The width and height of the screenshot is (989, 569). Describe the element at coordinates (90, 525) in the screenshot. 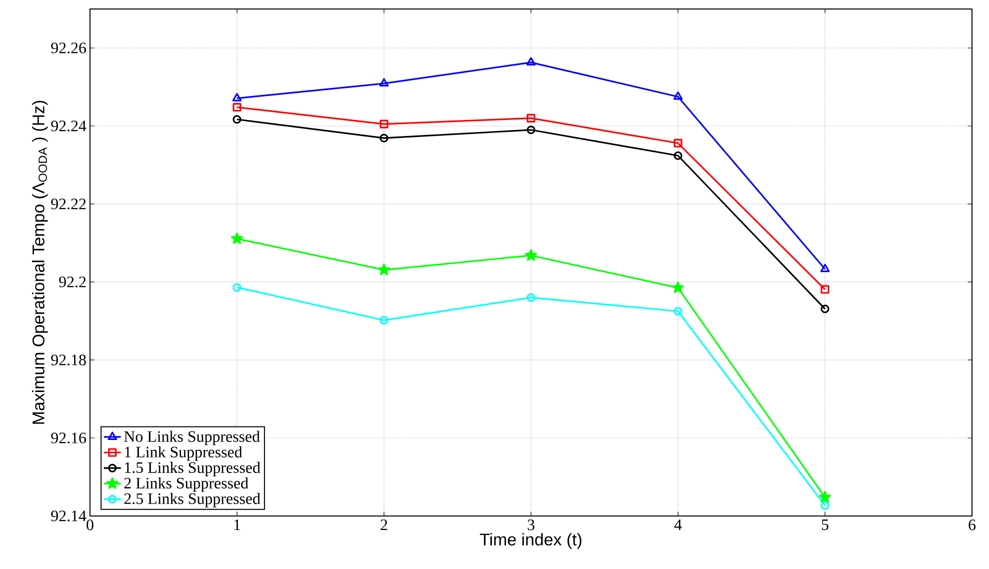

I see `x-tick-label: 0` at that location.